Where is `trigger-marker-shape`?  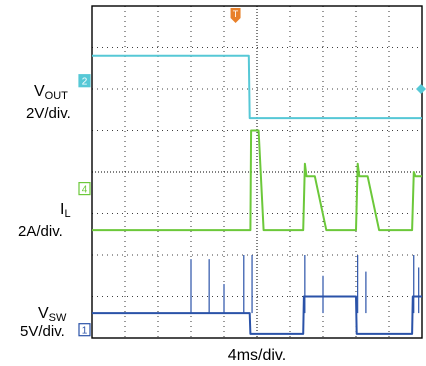
trigger-marker-shape is located at coordinates (235, 15).